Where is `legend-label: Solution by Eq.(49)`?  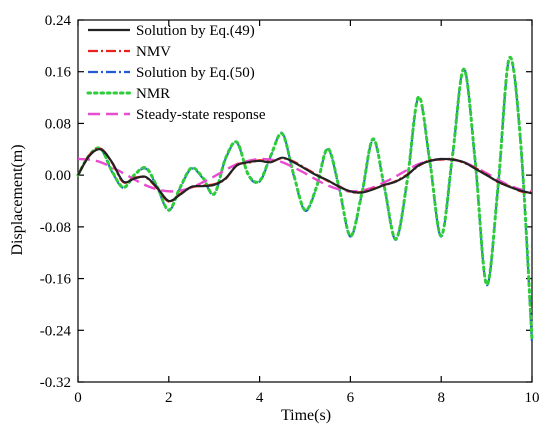
legend-label: Solution by Eq.(49) is located at coordinates (195, 31).